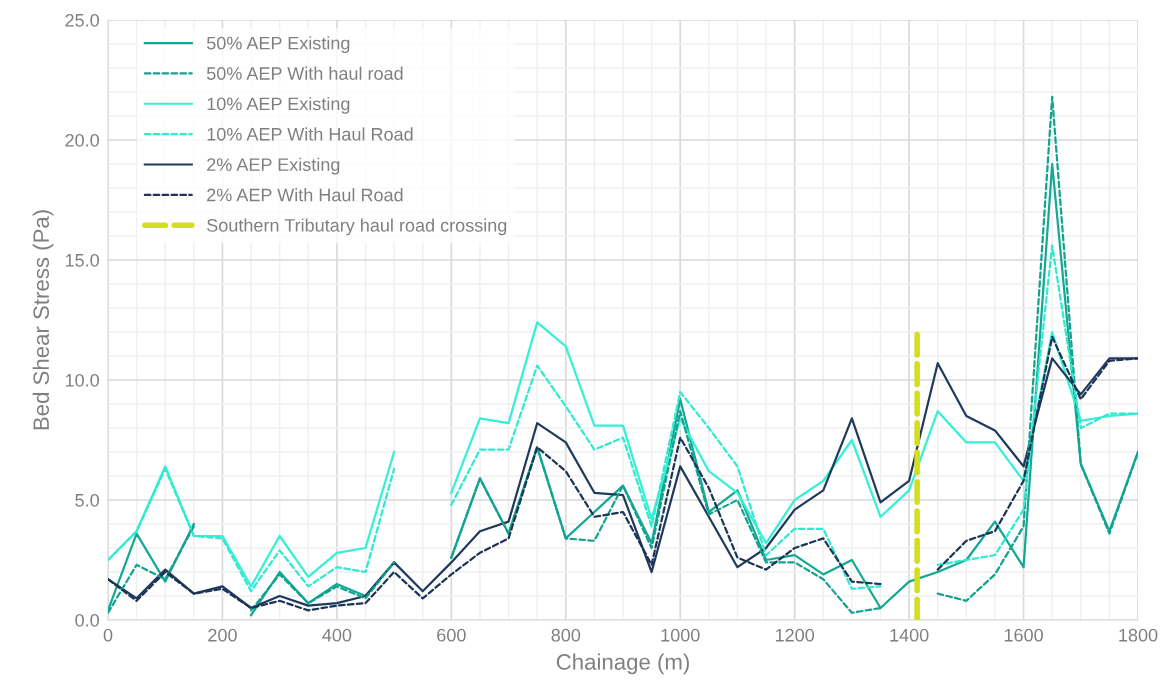  I want to click on x-tick-label: 800, so click(566, 635).